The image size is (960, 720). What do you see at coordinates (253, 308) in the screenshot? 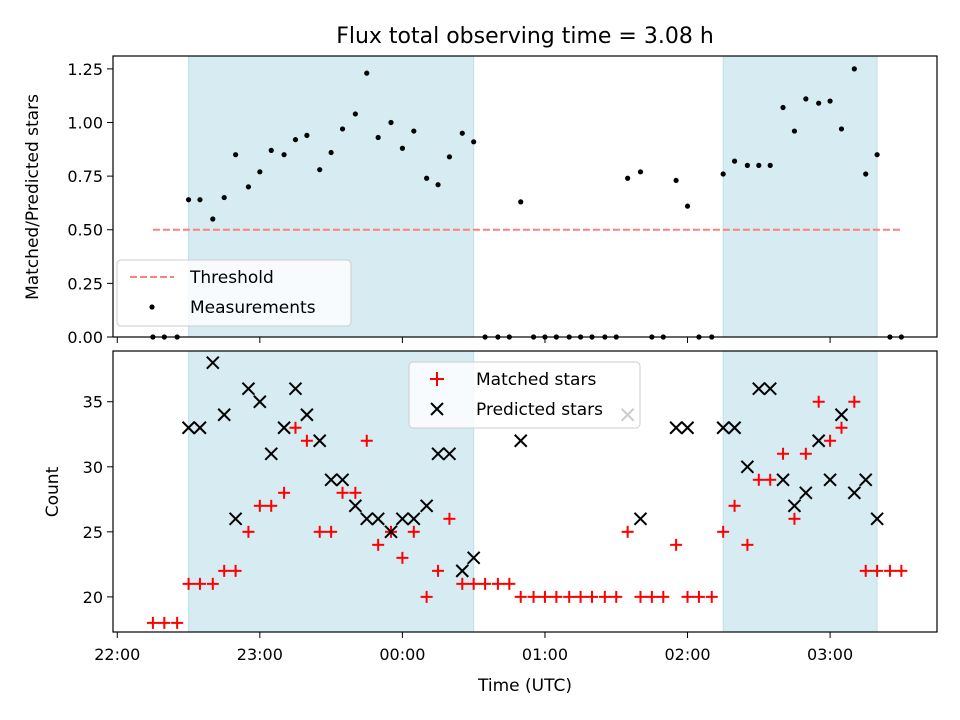
I see `legend-measurements-label: Measurements` at bounding box center [253, 308].